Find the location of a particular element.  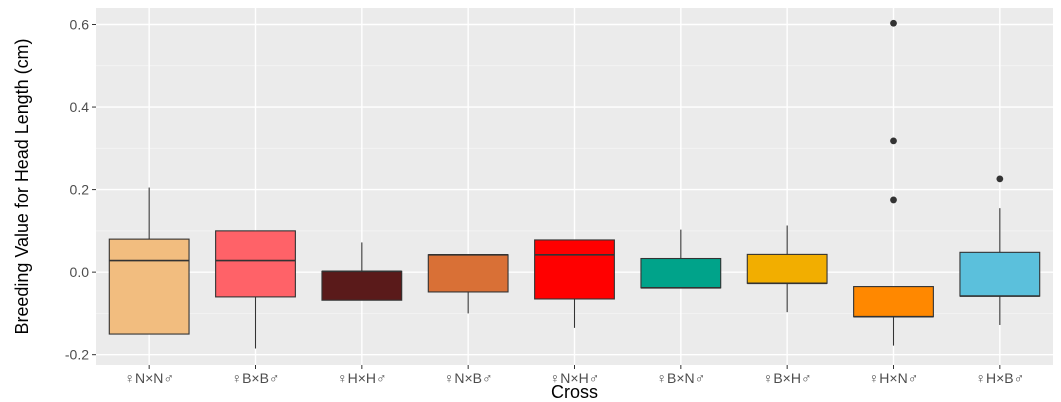

y-axis-ticks: -0.2 0.0 0.2 0.4 0.6 is located at coordinates (80, 190).